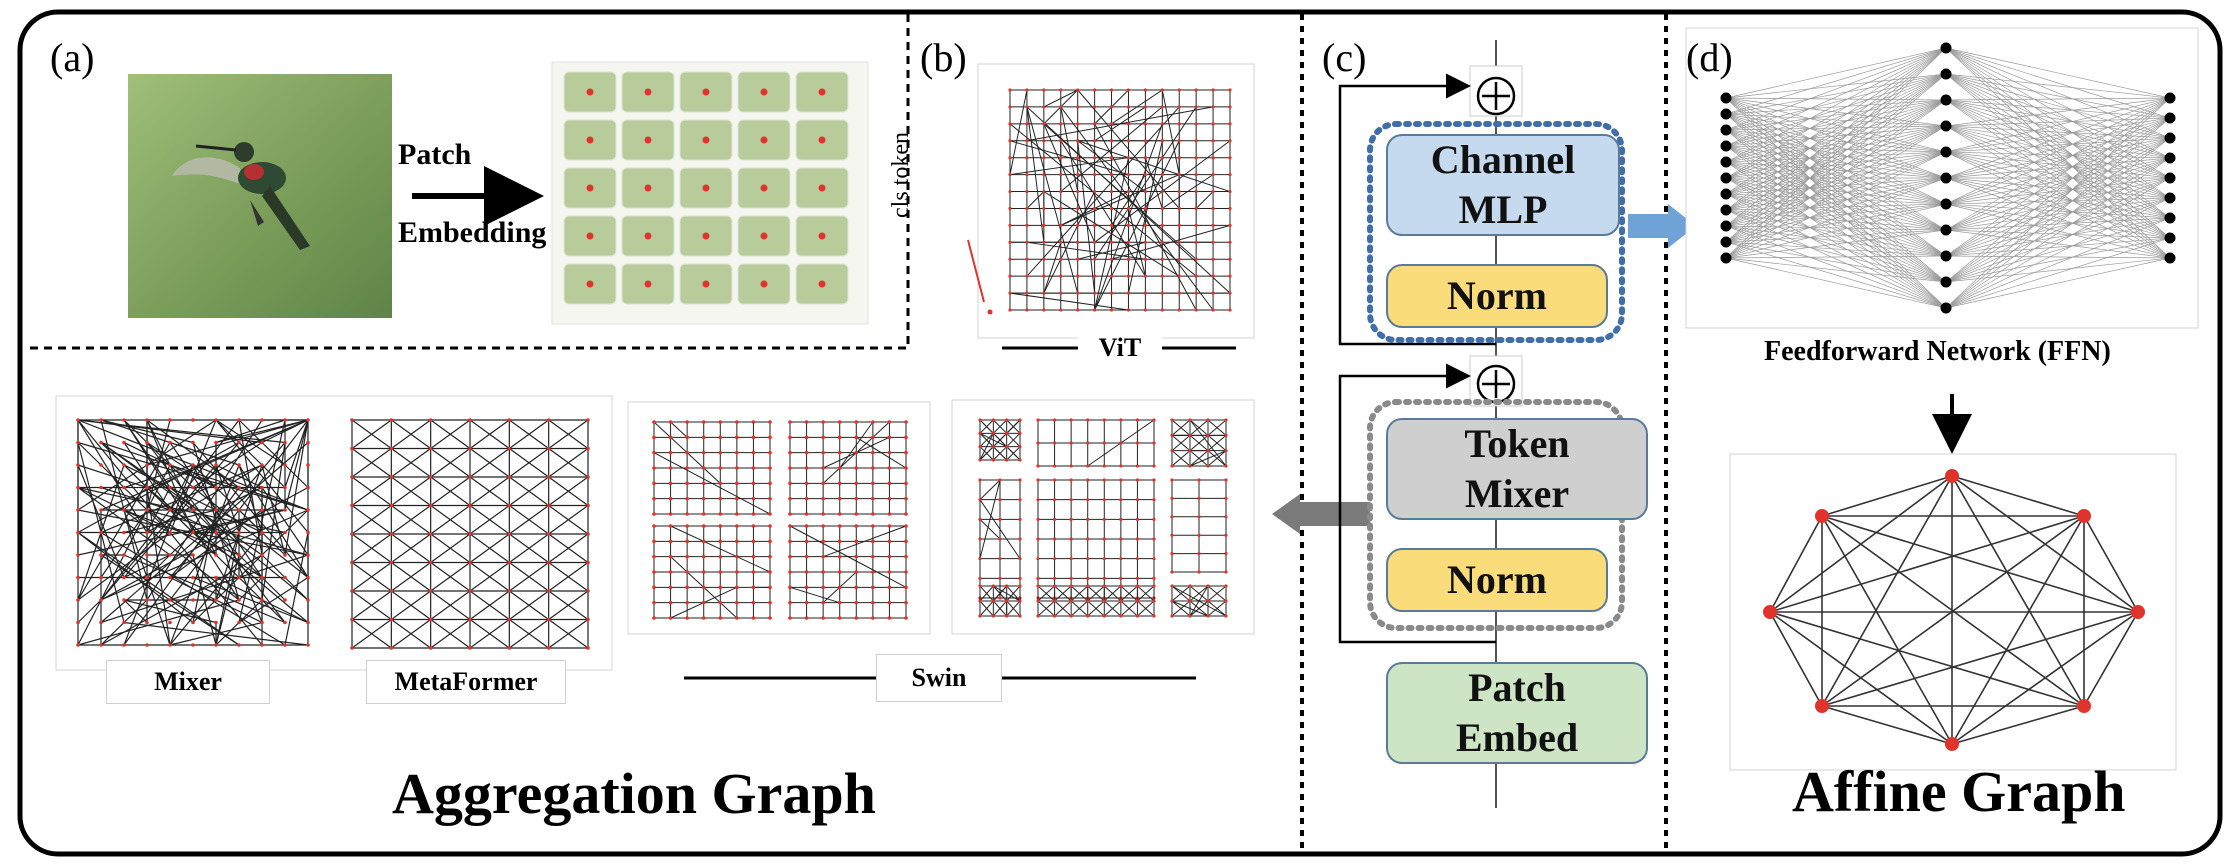 This screenshot has height=868, width=2234. I want to click on panel-a, so click(498, 193).